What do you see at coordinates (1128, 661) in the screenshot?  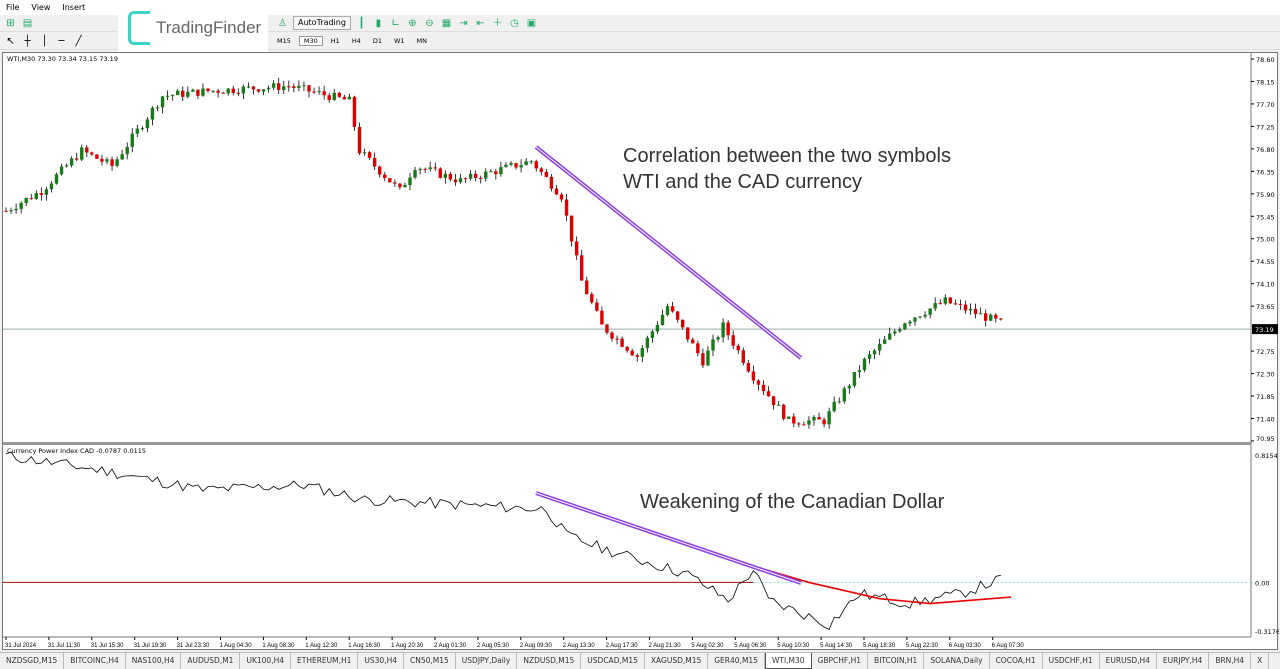 I see `chart-tab: EURUSD,H4` at bounding box center [1128, 661].